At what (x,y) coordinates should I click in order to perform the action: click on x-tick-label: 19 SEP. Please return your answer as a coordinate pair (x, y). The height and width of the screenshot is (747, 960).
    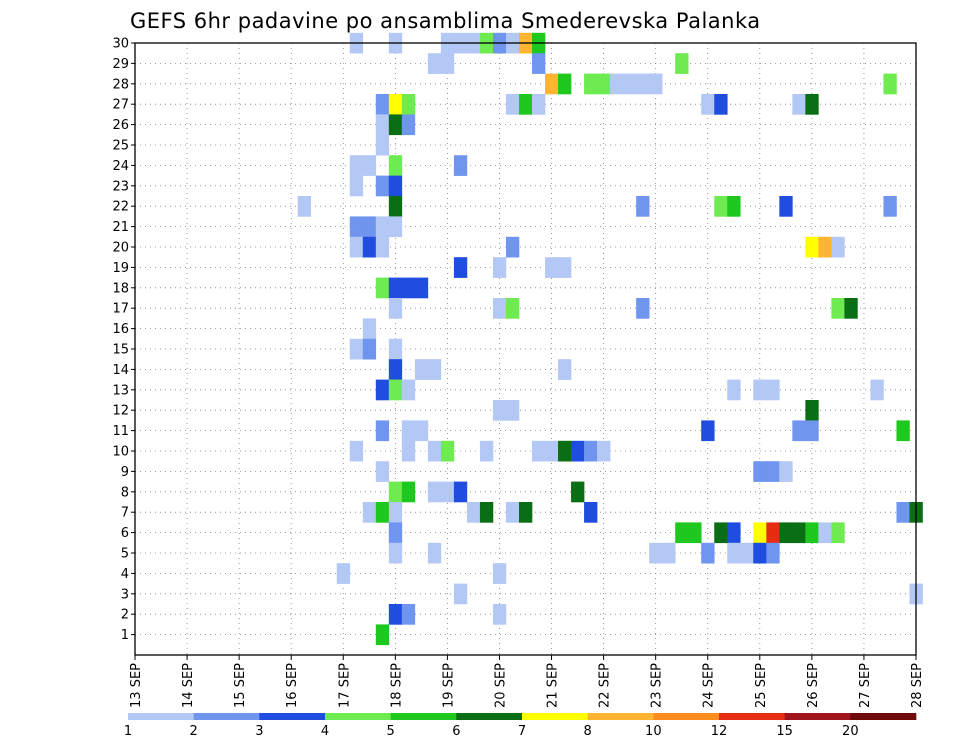
    Looking at the image, I should click on (448, 685).